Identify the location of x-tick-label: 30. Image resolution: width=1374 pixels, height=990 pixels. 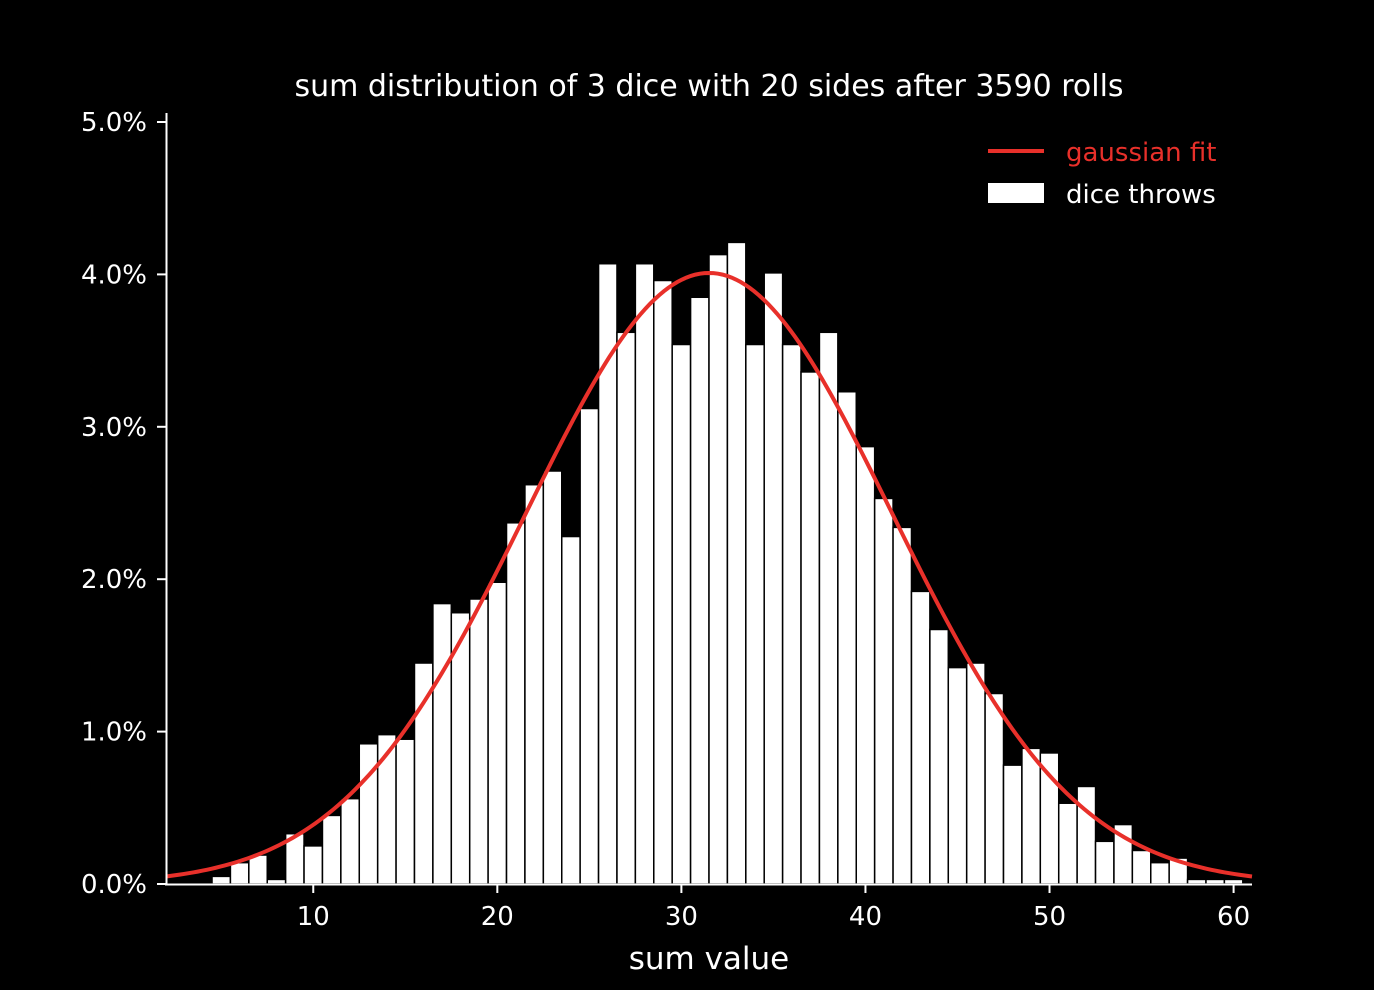
(681, 917).